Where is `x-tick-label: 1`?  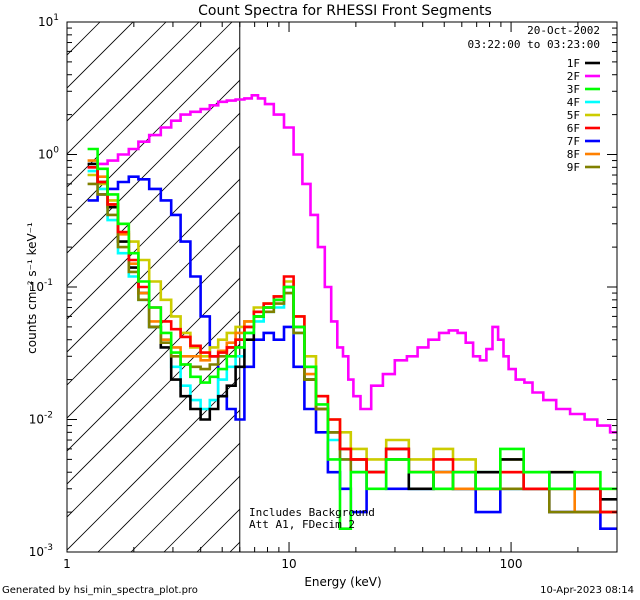 x-tick-label: 1 is located at coordinates (67, 564).